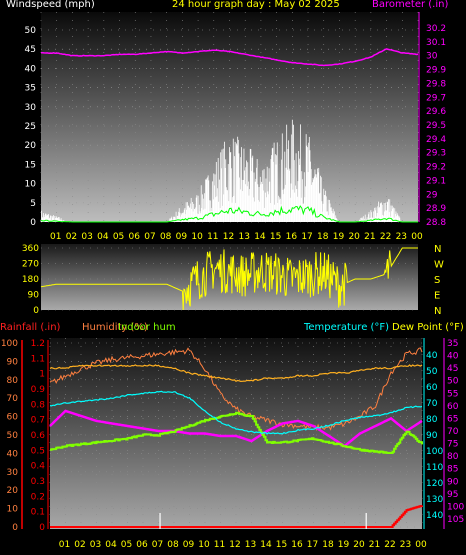  What do you see at coordinates (452, 445) in the screenshot?
I see `dew-point-tick: 75` at bounding box center [452, 445].